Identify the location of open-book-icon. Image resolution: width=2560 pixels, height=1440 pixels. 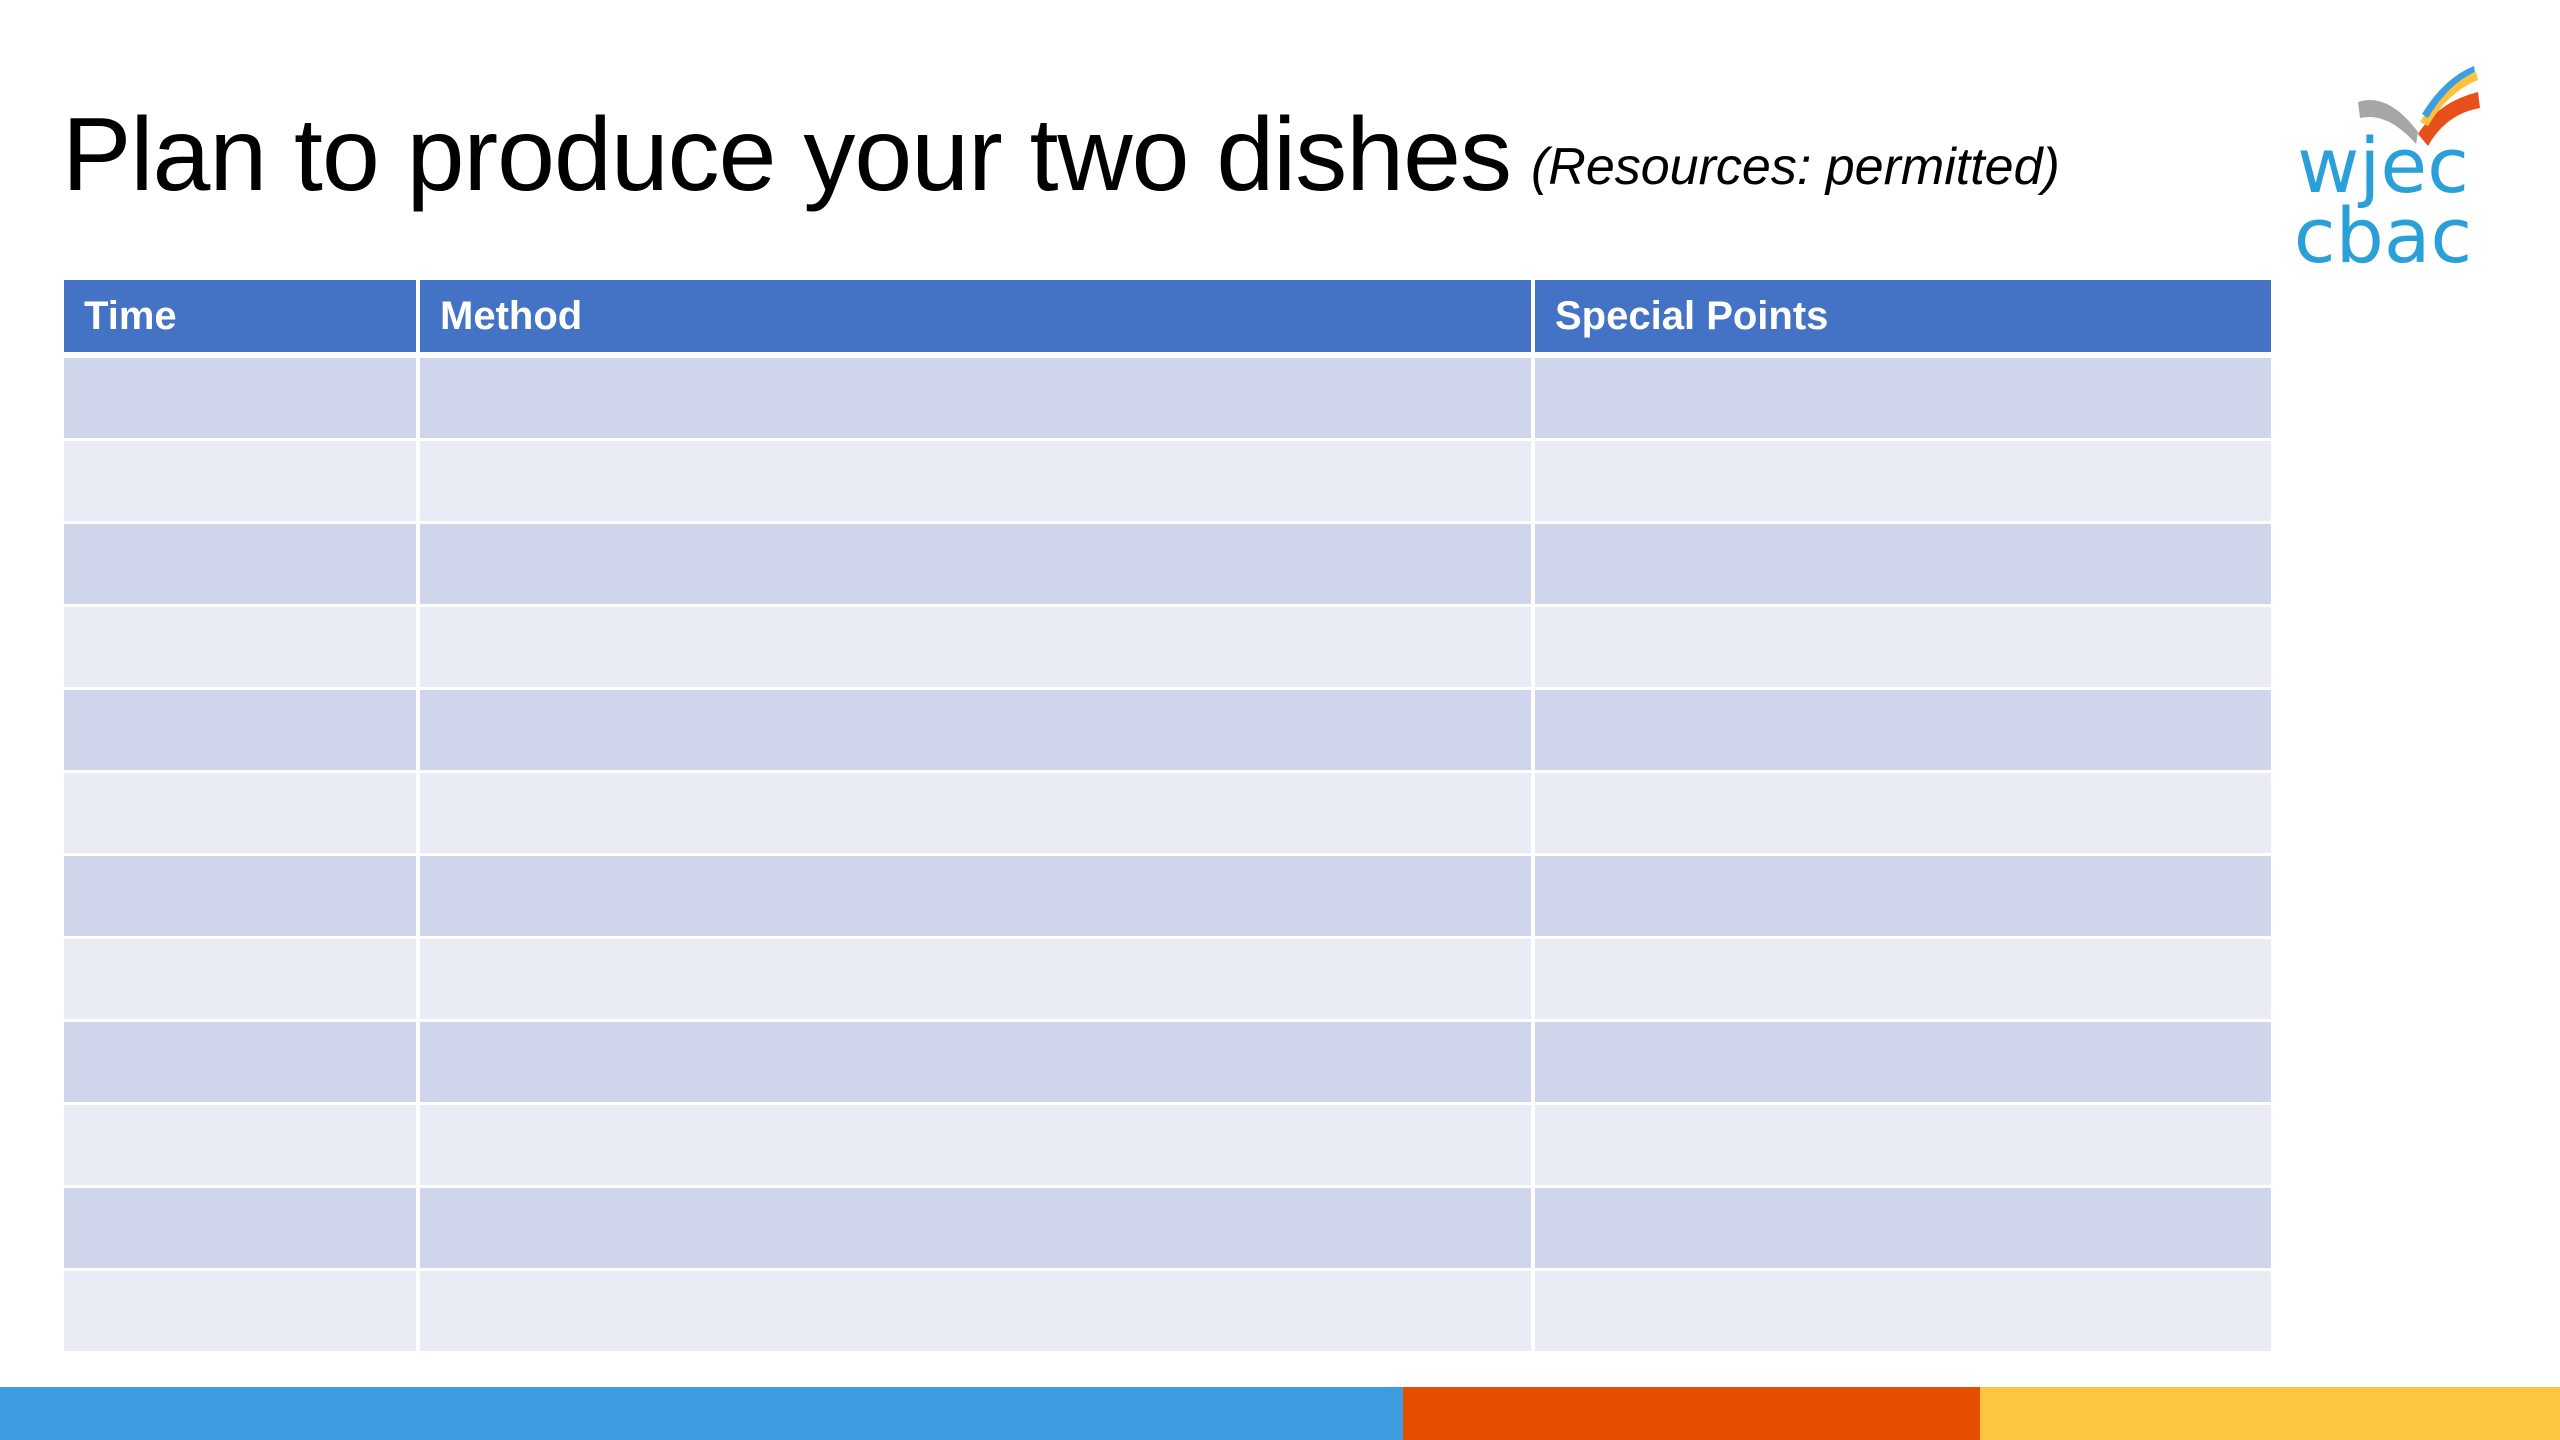
(2419, 106).